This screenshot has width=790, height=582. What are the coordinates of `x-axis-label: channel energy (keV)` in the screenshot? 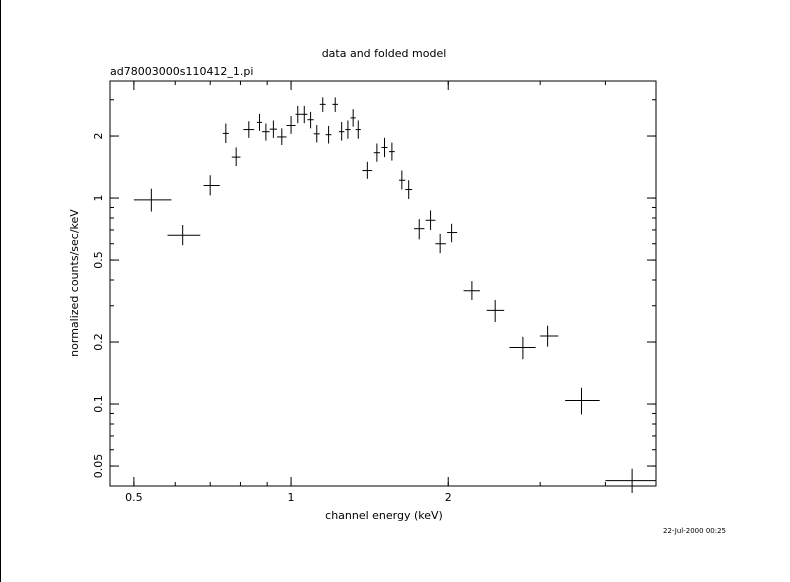 It's located at (384, 515).